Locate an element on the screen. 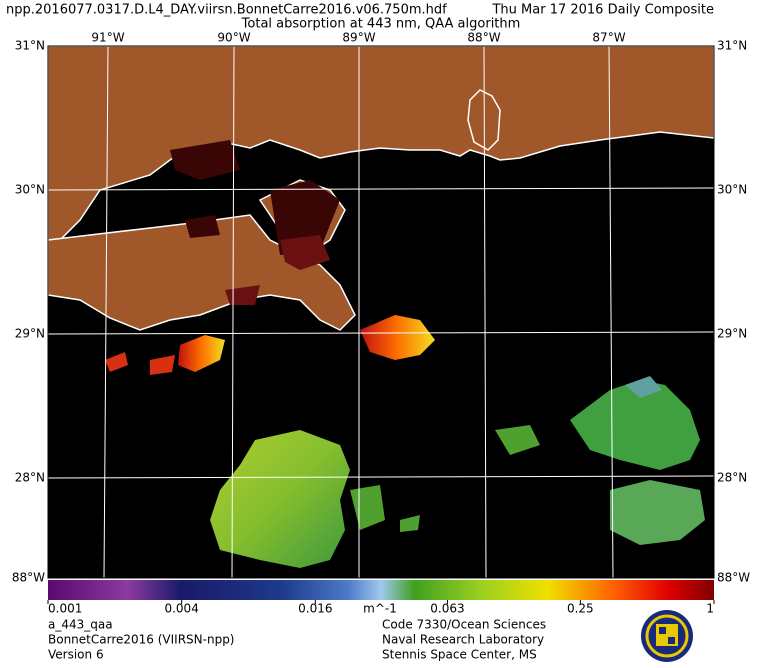  footer-left: Version 6 is located at coordinates (76, 655).